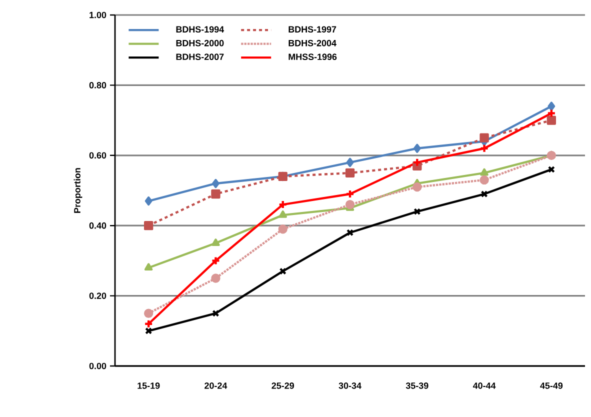 The width and height of the screenshot is (591, 417). I want to click on y-tick-label: 0.00, so click(97, 366).